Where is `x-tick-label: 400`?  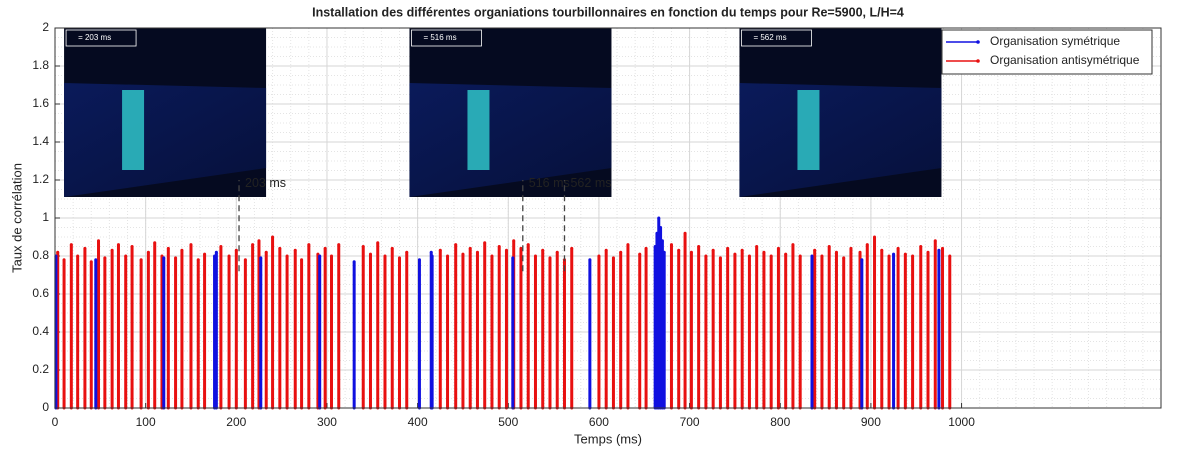
x-tick-label: 400 is located at coordinates (418, 422).